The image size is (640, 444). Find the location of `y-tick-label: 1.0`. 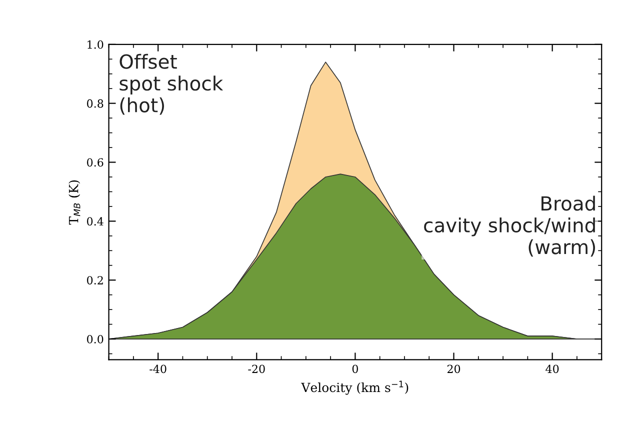

y-tick-label: 1.0 is located at coordinates (96, 44).